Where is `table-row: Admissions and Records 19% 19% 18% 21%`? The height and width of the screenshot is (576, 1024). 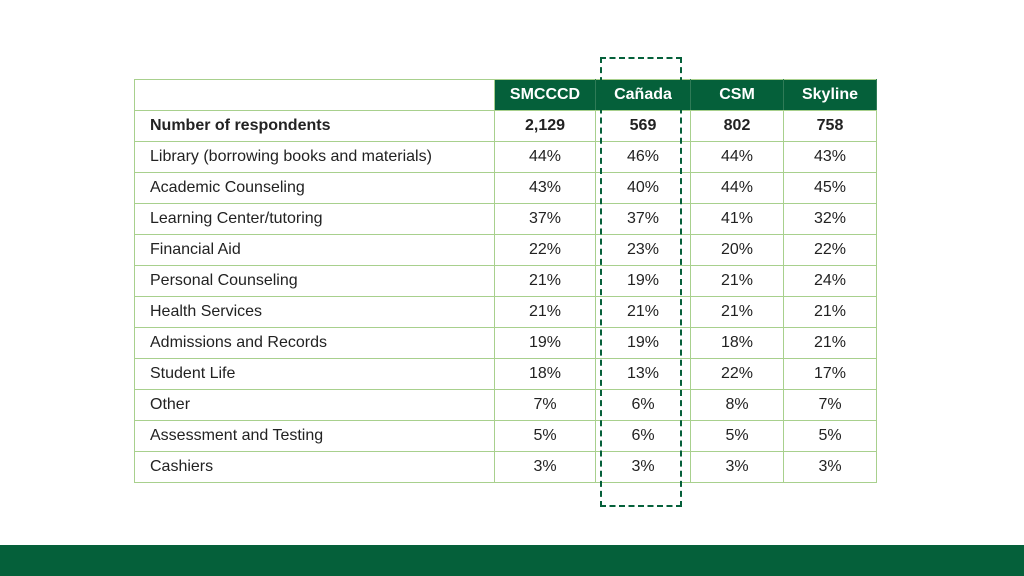 table-row: Admissions and Records 19% 19% 18% 21% is located at coordinates (505, 343).